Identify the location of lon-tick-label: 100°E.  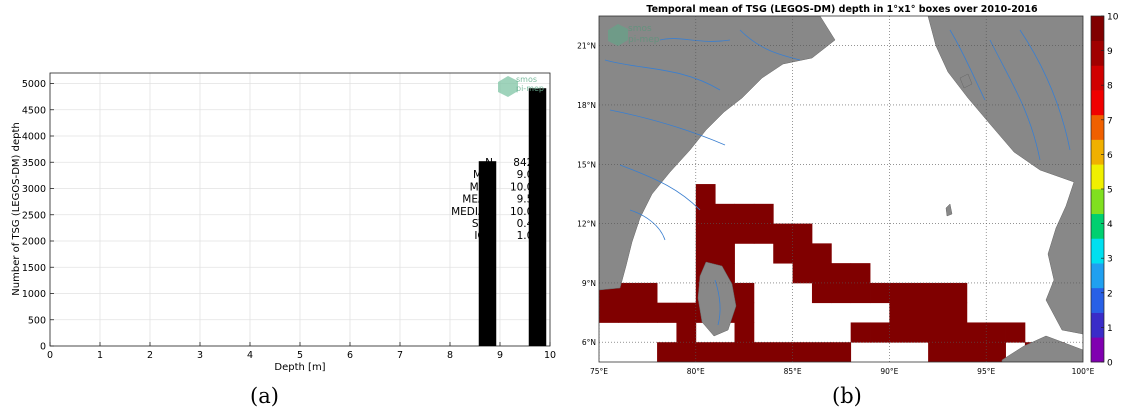
(1083, 371).